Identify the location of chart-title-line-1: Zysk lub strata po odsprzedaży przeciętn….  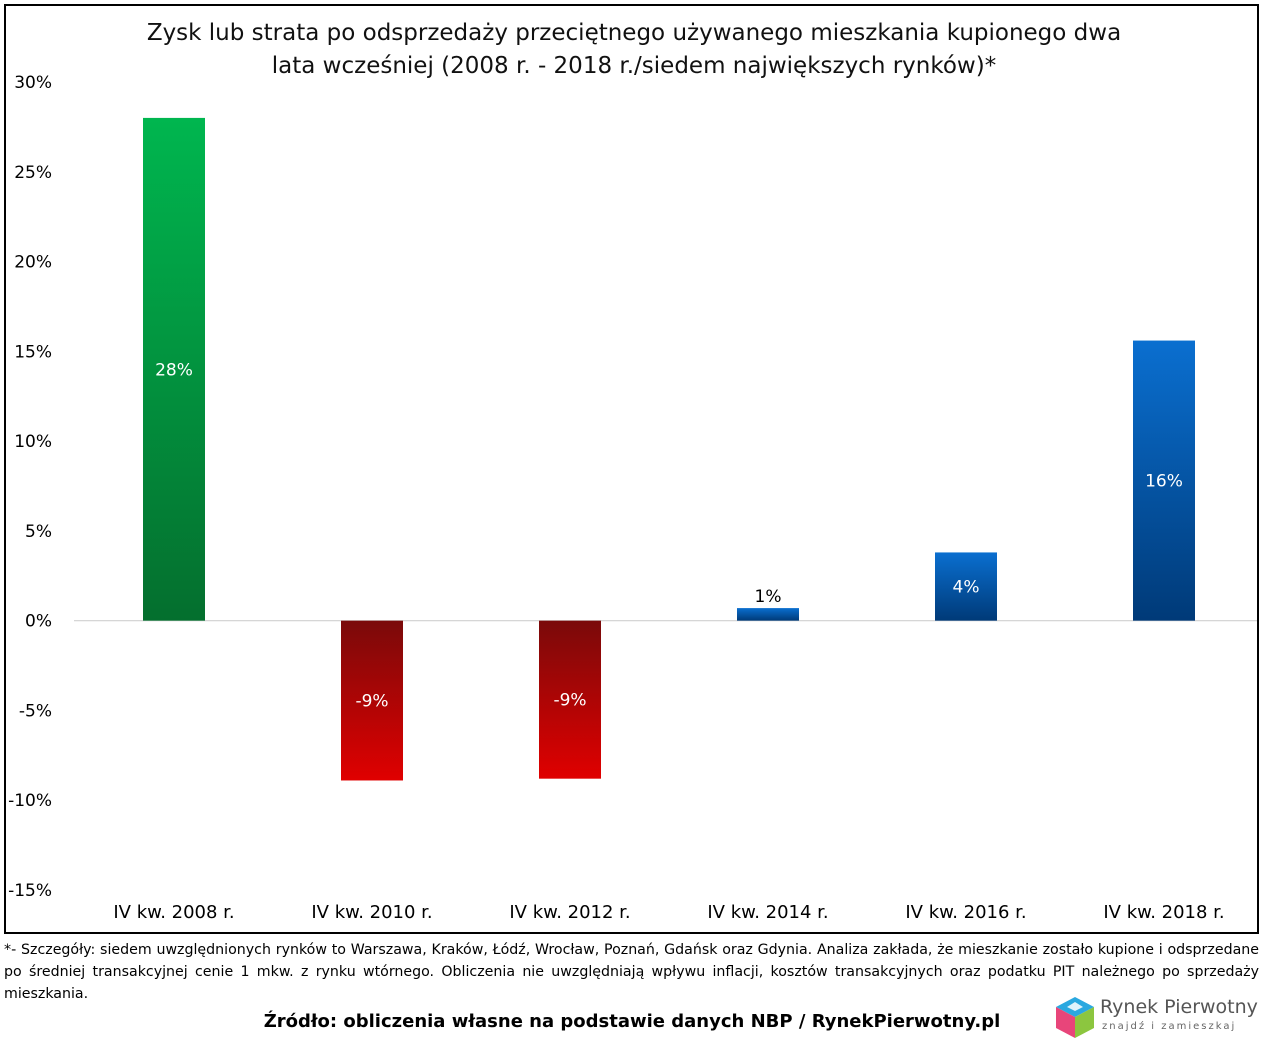
(634, 33).